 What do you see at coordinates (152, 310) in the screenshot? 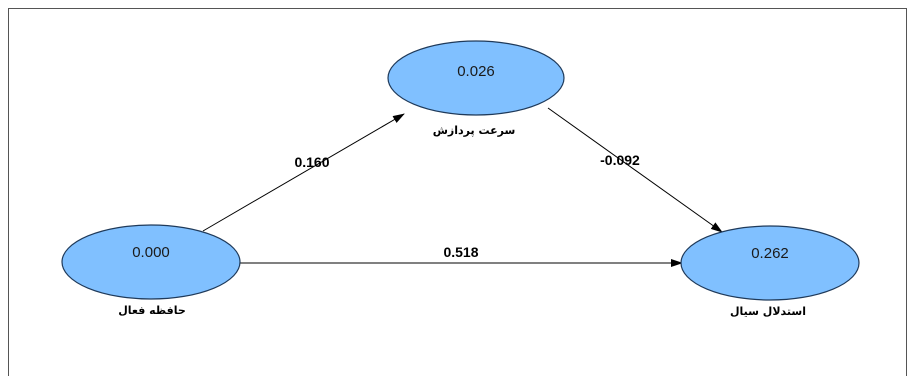
I see `node-working-memory-label: حافظه فعال` at bounding box center [152, 310].